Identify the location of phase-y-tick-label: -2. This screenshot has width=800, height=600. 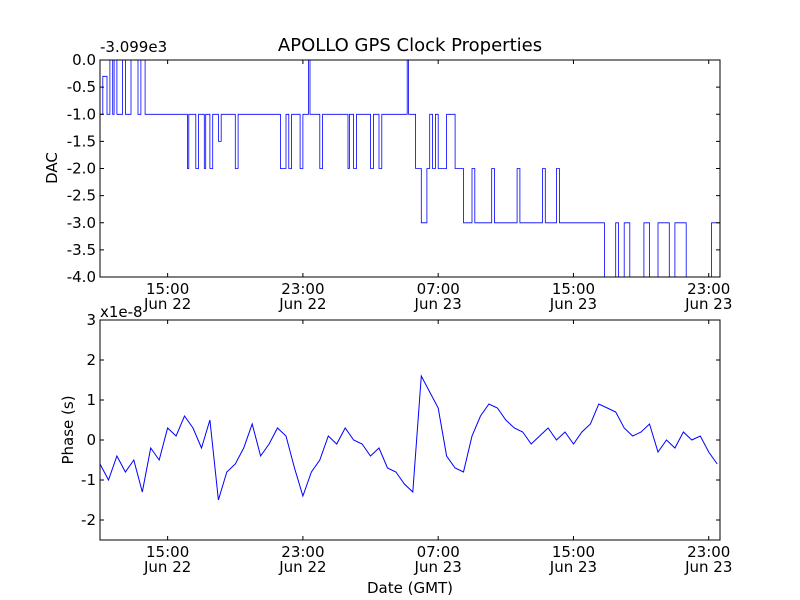
(88, 520).